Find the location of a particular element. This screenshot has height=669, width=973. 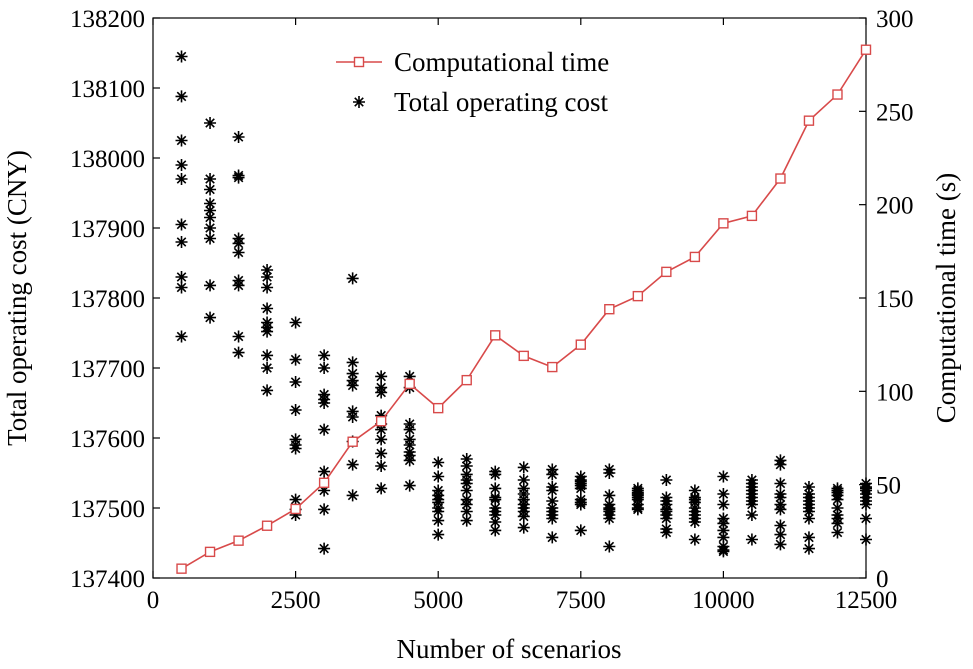

legend: Computational time Total operating cost is located at coordinates (472, 82).